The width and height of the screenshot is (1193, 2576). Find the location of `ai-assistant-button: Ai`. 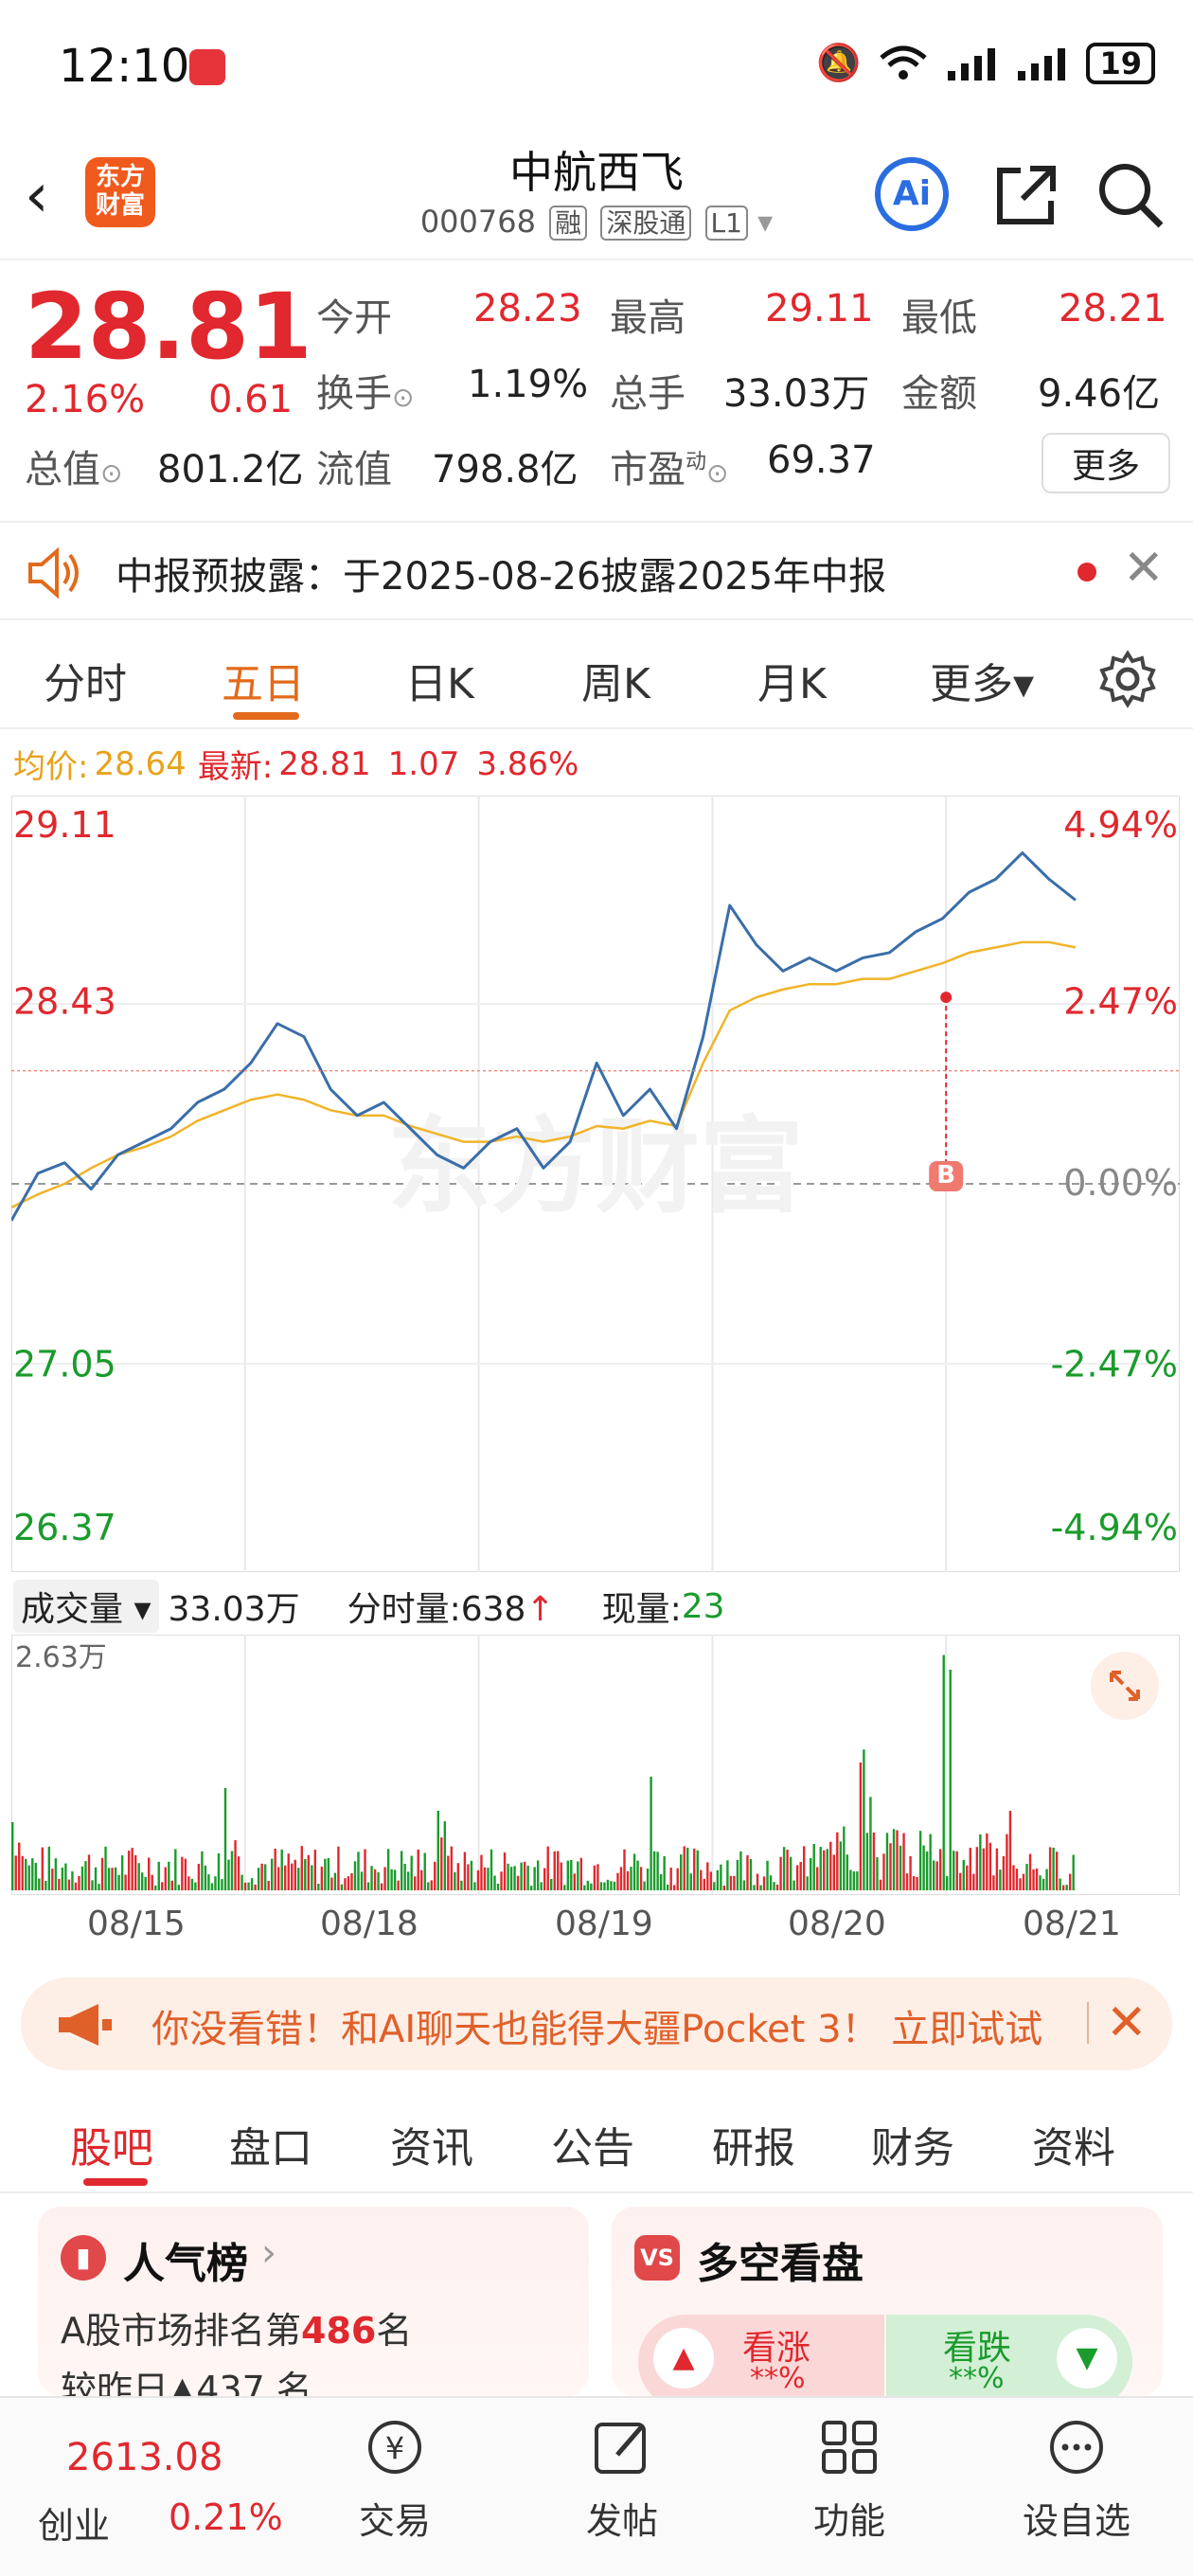

ai-assistant-button: Ai is located at coordinates (912, 194).